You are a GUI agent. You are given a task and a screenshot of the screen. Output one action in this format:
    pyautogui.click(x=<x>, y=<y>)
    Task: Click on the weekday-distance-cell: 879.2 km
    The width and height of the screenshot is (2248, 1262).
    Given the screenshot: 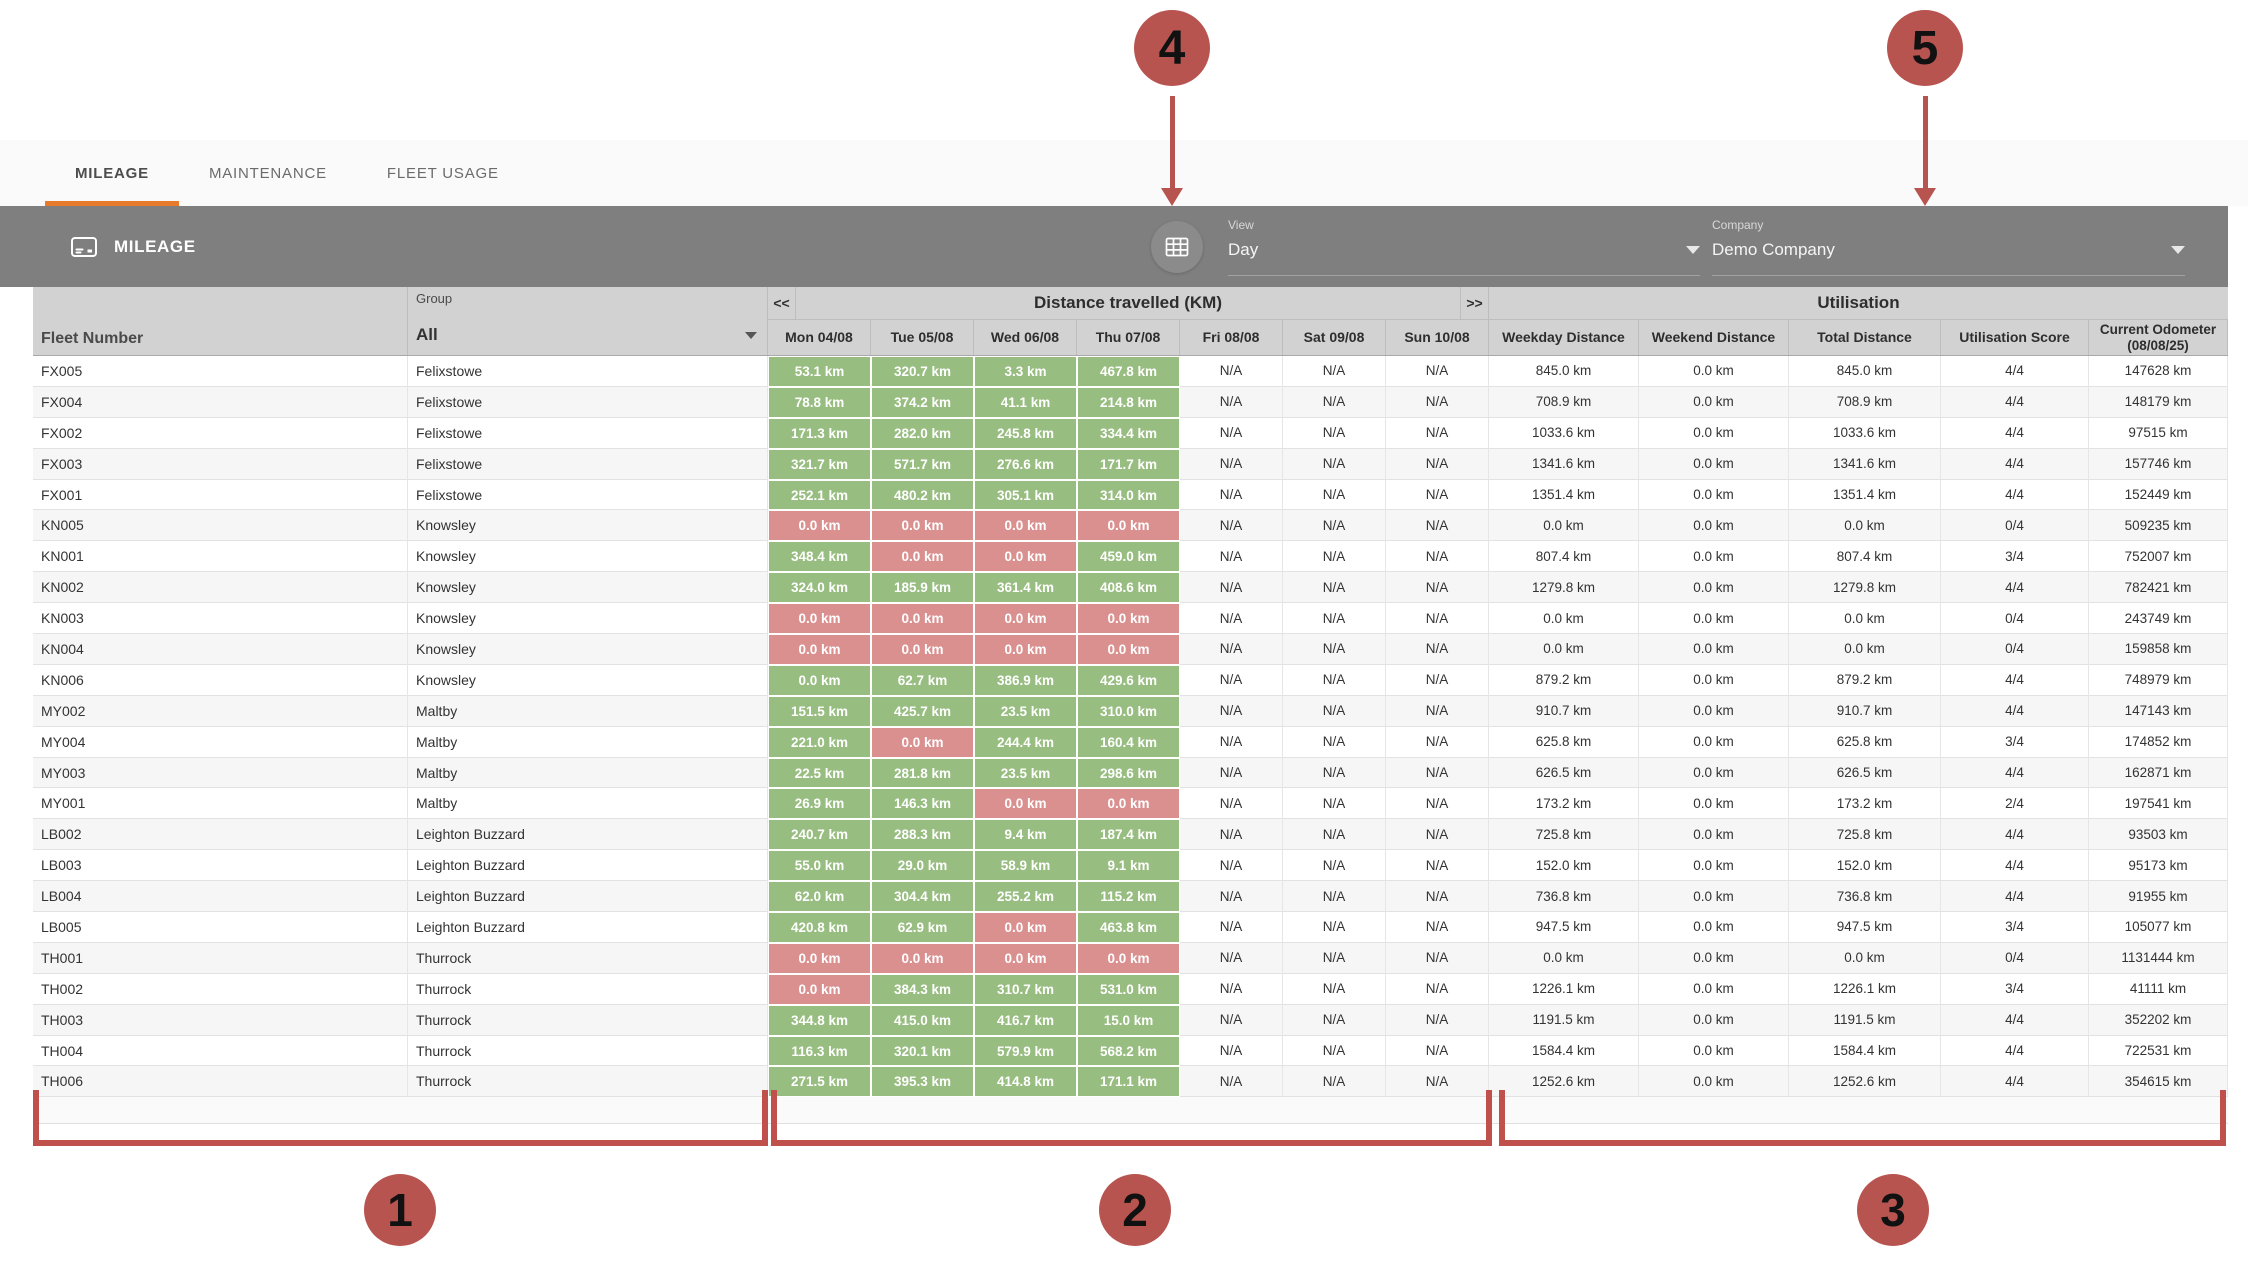 What is the action you would take?
    pyautogui.click(x=1564, y=680)
    